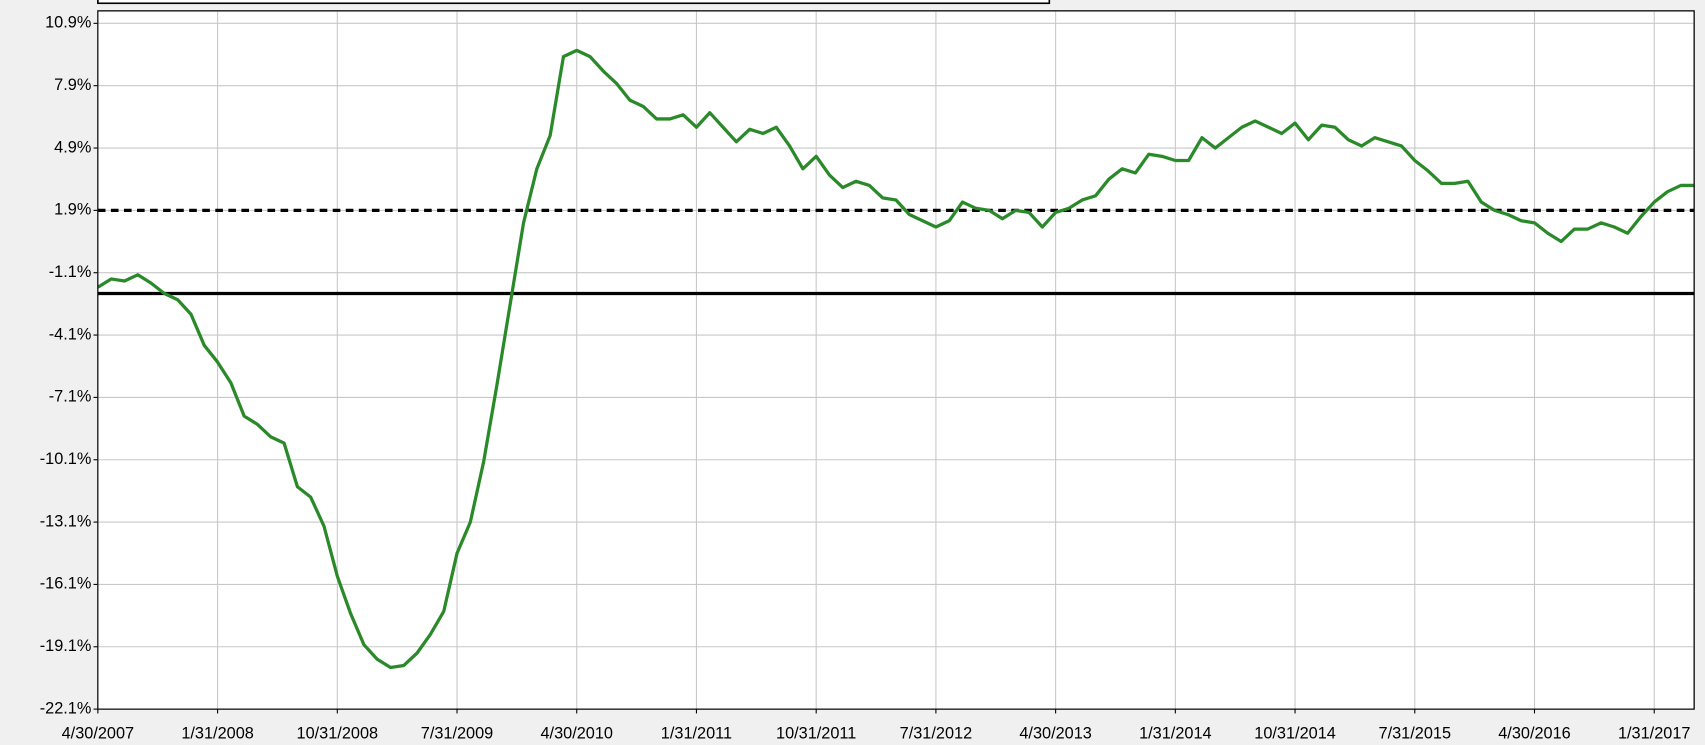 The height and width of the screenshot is (745, 1705). I want to click on y-tick-label: -1.1%, so click(70, 272).